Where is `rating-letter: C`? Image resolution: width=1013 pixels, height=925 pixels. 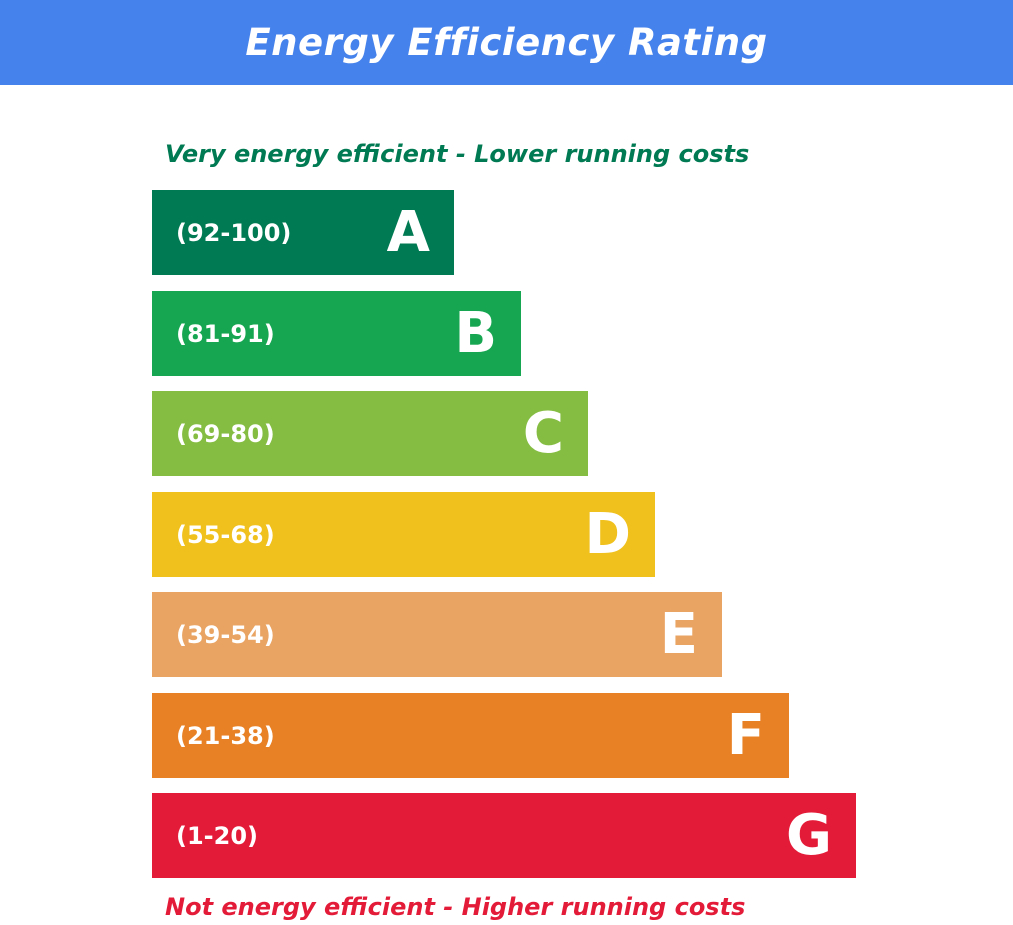 rating-letter: C is located at coordinates (543, 433).